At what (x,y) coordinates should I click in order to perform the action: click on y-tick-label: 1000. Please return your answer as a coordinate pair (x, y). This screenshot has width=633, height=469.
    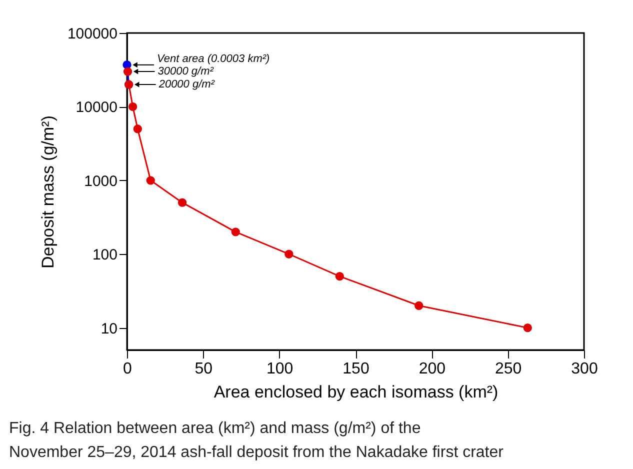
    Looking at the image, I should click on (101, 181).